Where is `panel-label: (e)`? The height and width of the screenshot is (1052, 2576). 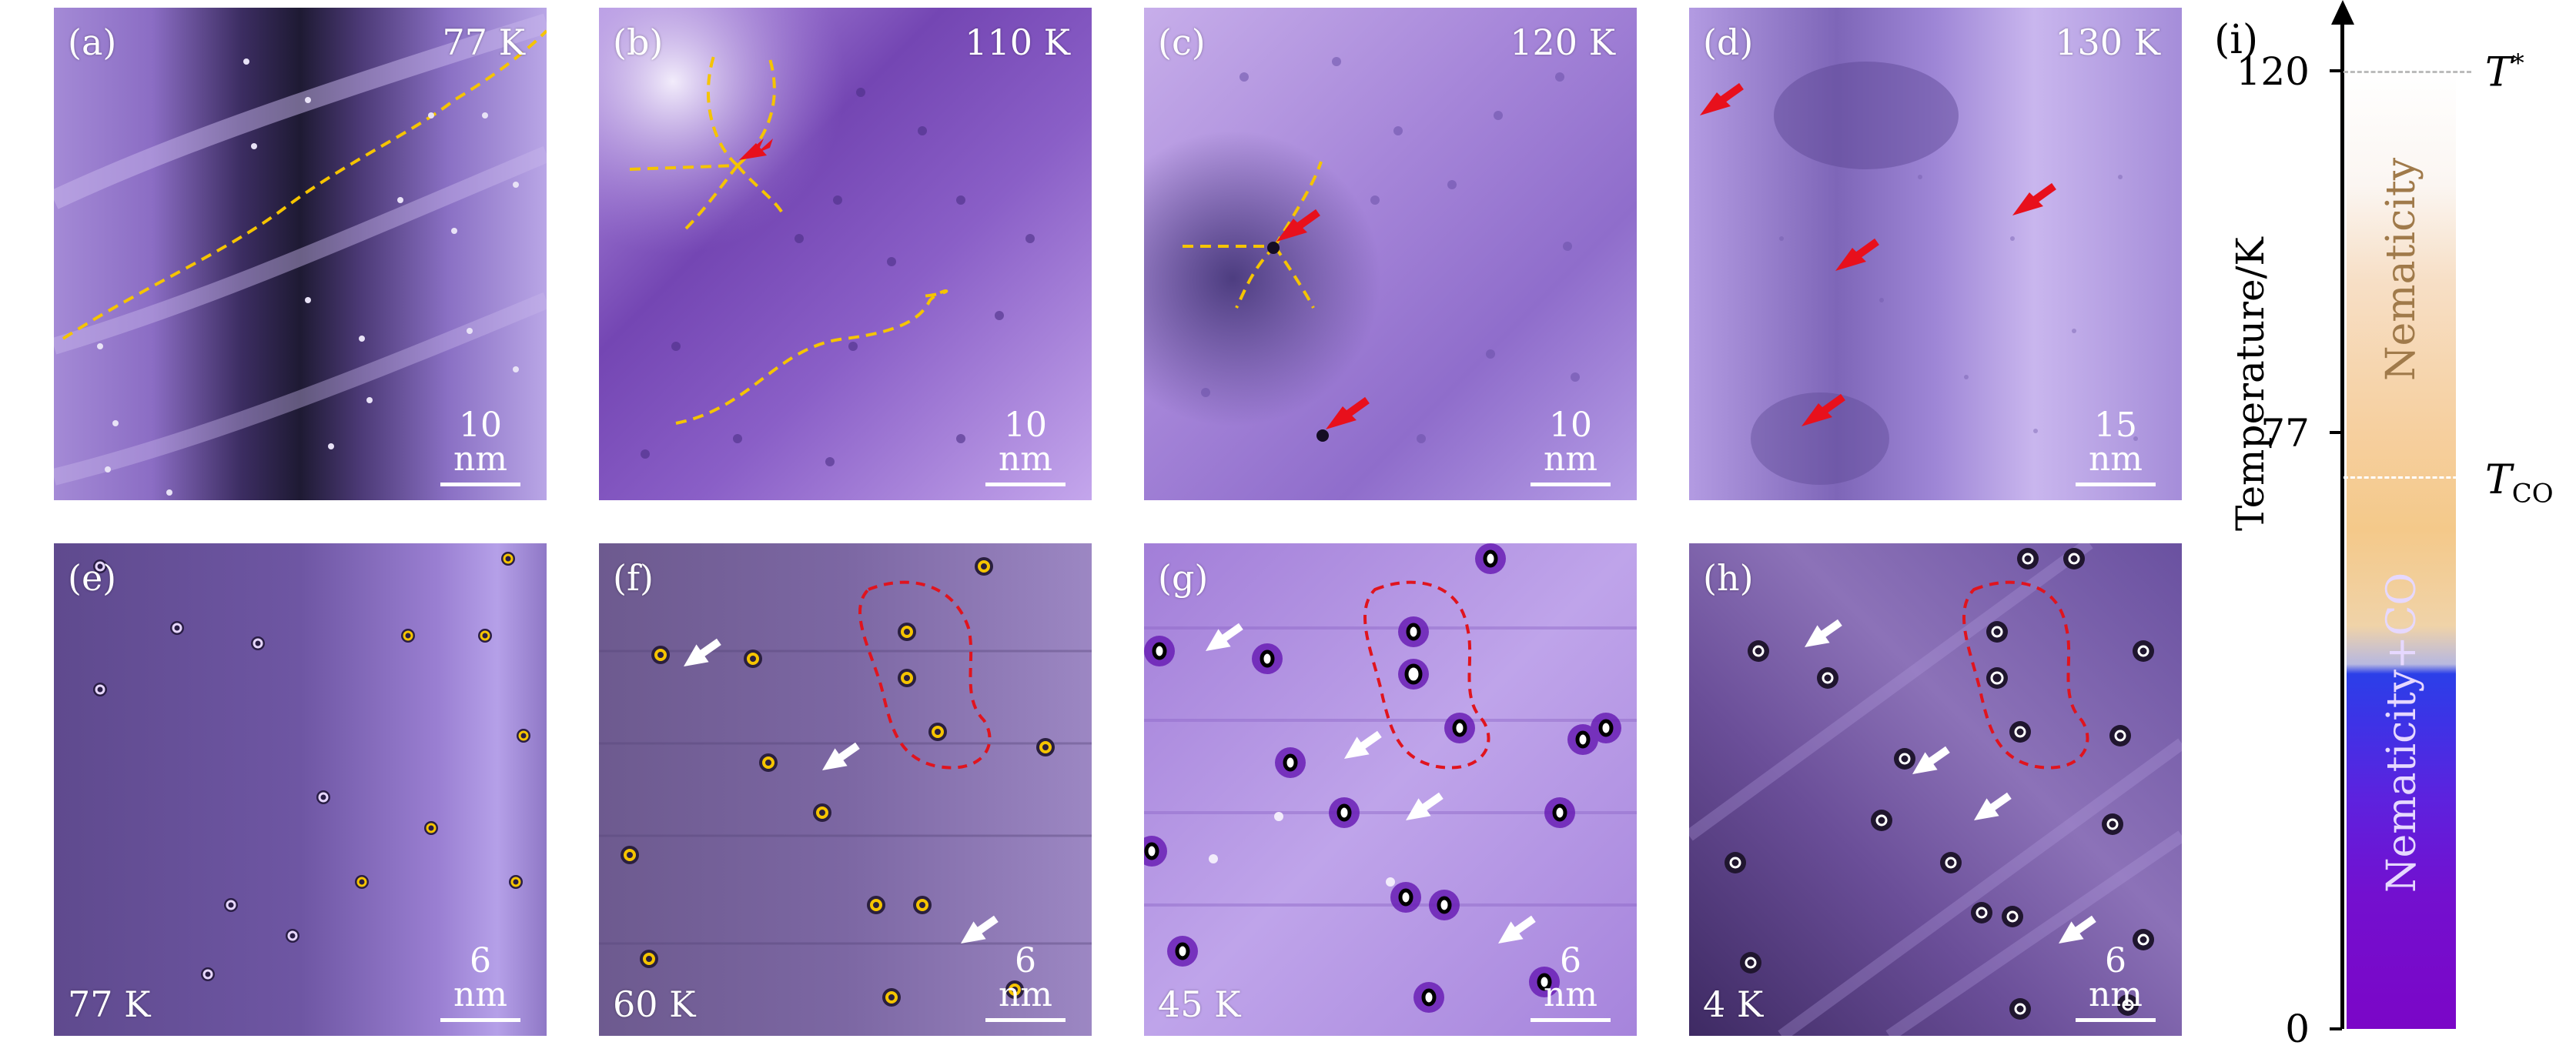
panel-label: (e) is located at coordinates (93, 578).